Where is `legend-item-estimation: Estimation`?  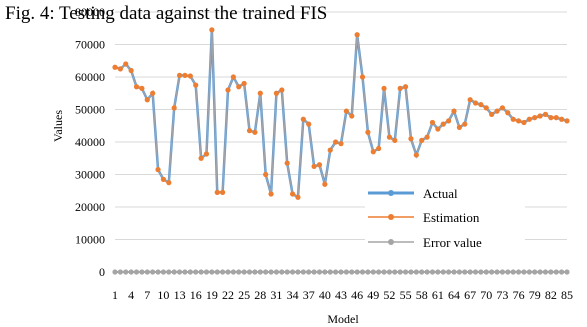 legend-item-estimation: Estimation is located at coordinates (424, 217).